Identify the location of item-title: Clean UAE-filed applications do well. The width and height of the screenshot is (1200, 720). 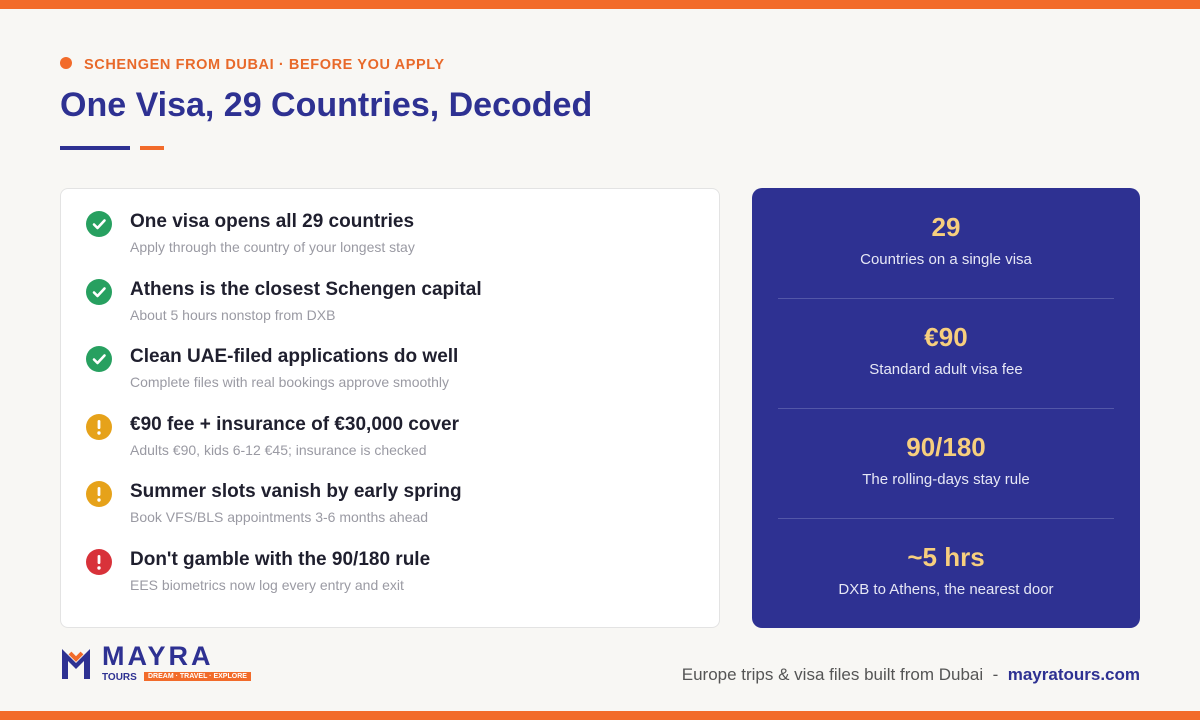
(294, 357).